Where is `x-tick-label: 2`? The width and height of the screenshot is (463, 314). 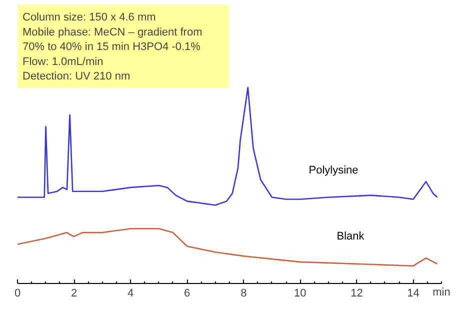 x-tick-label: 2 is located at coordinates (74, 294).